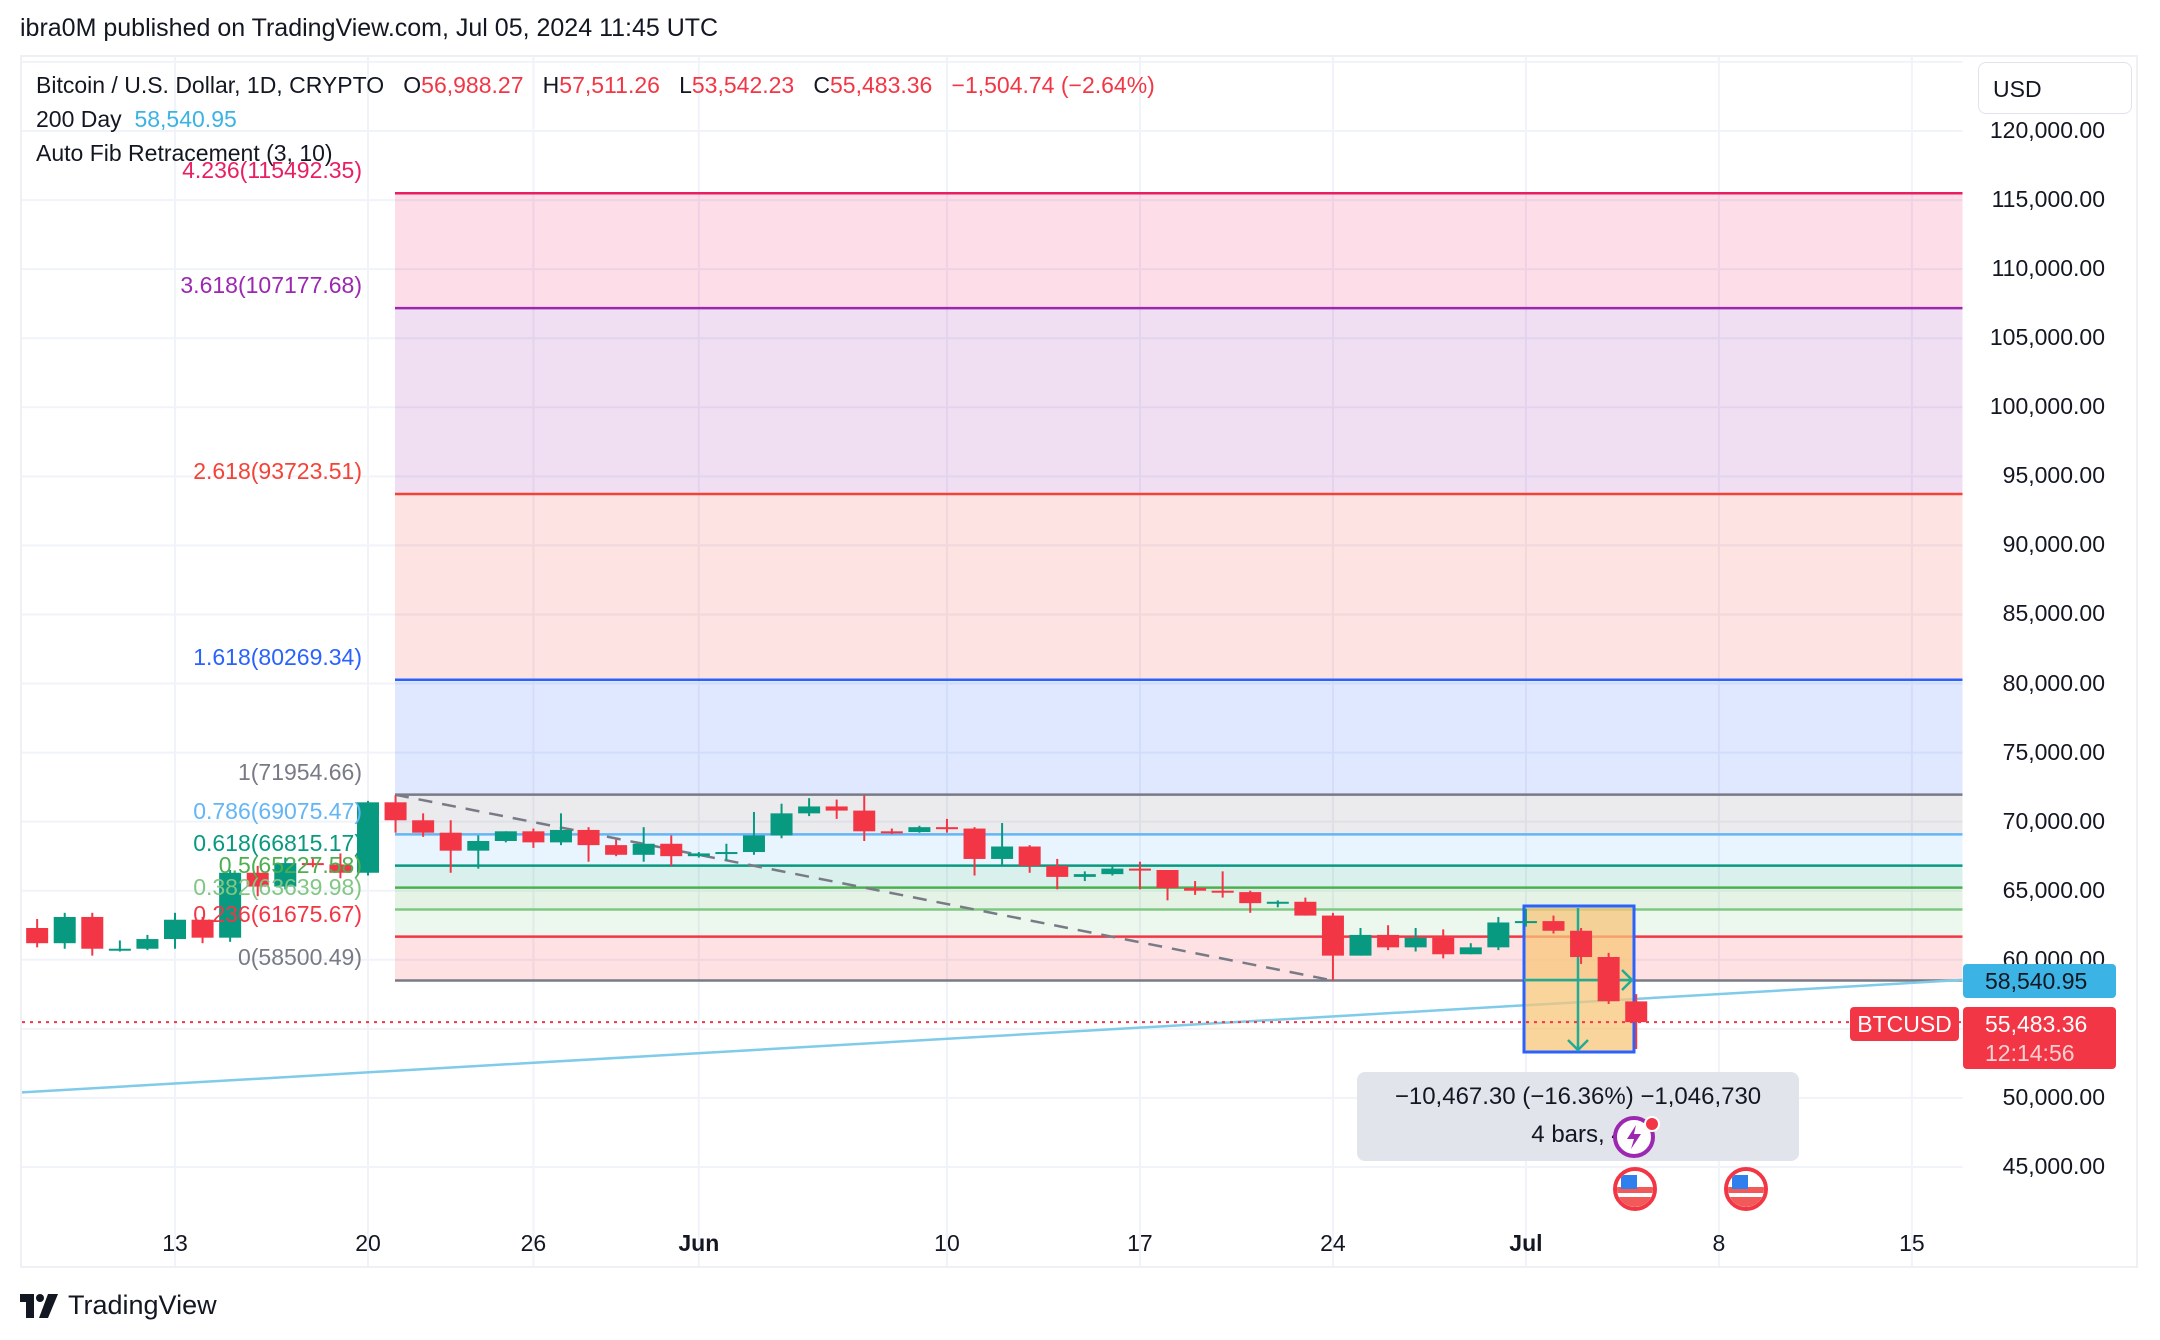 The image size is (2160, 1340). Describe the element at coordinates (2048, 199) in the screenshot. I see `price-tick-label: 115,000.00` at that location.